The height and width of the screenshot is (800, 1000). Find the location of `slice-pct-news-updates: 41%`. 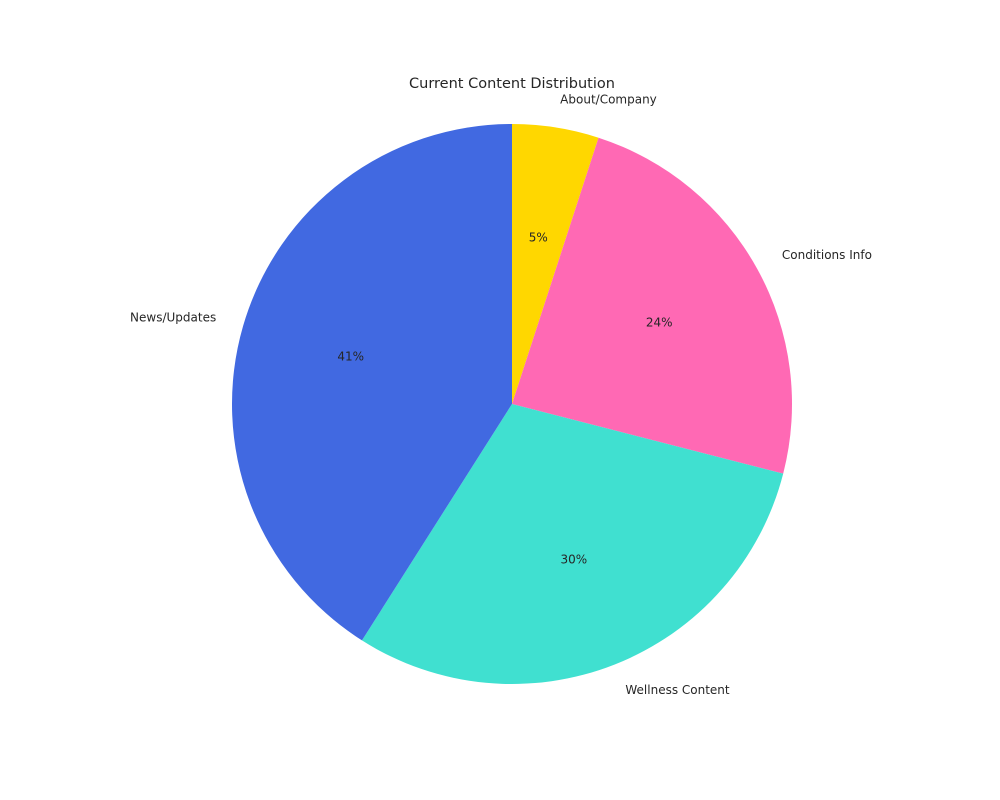

slice-pct-news-updates: 41% is located at coordinates (350, 357).